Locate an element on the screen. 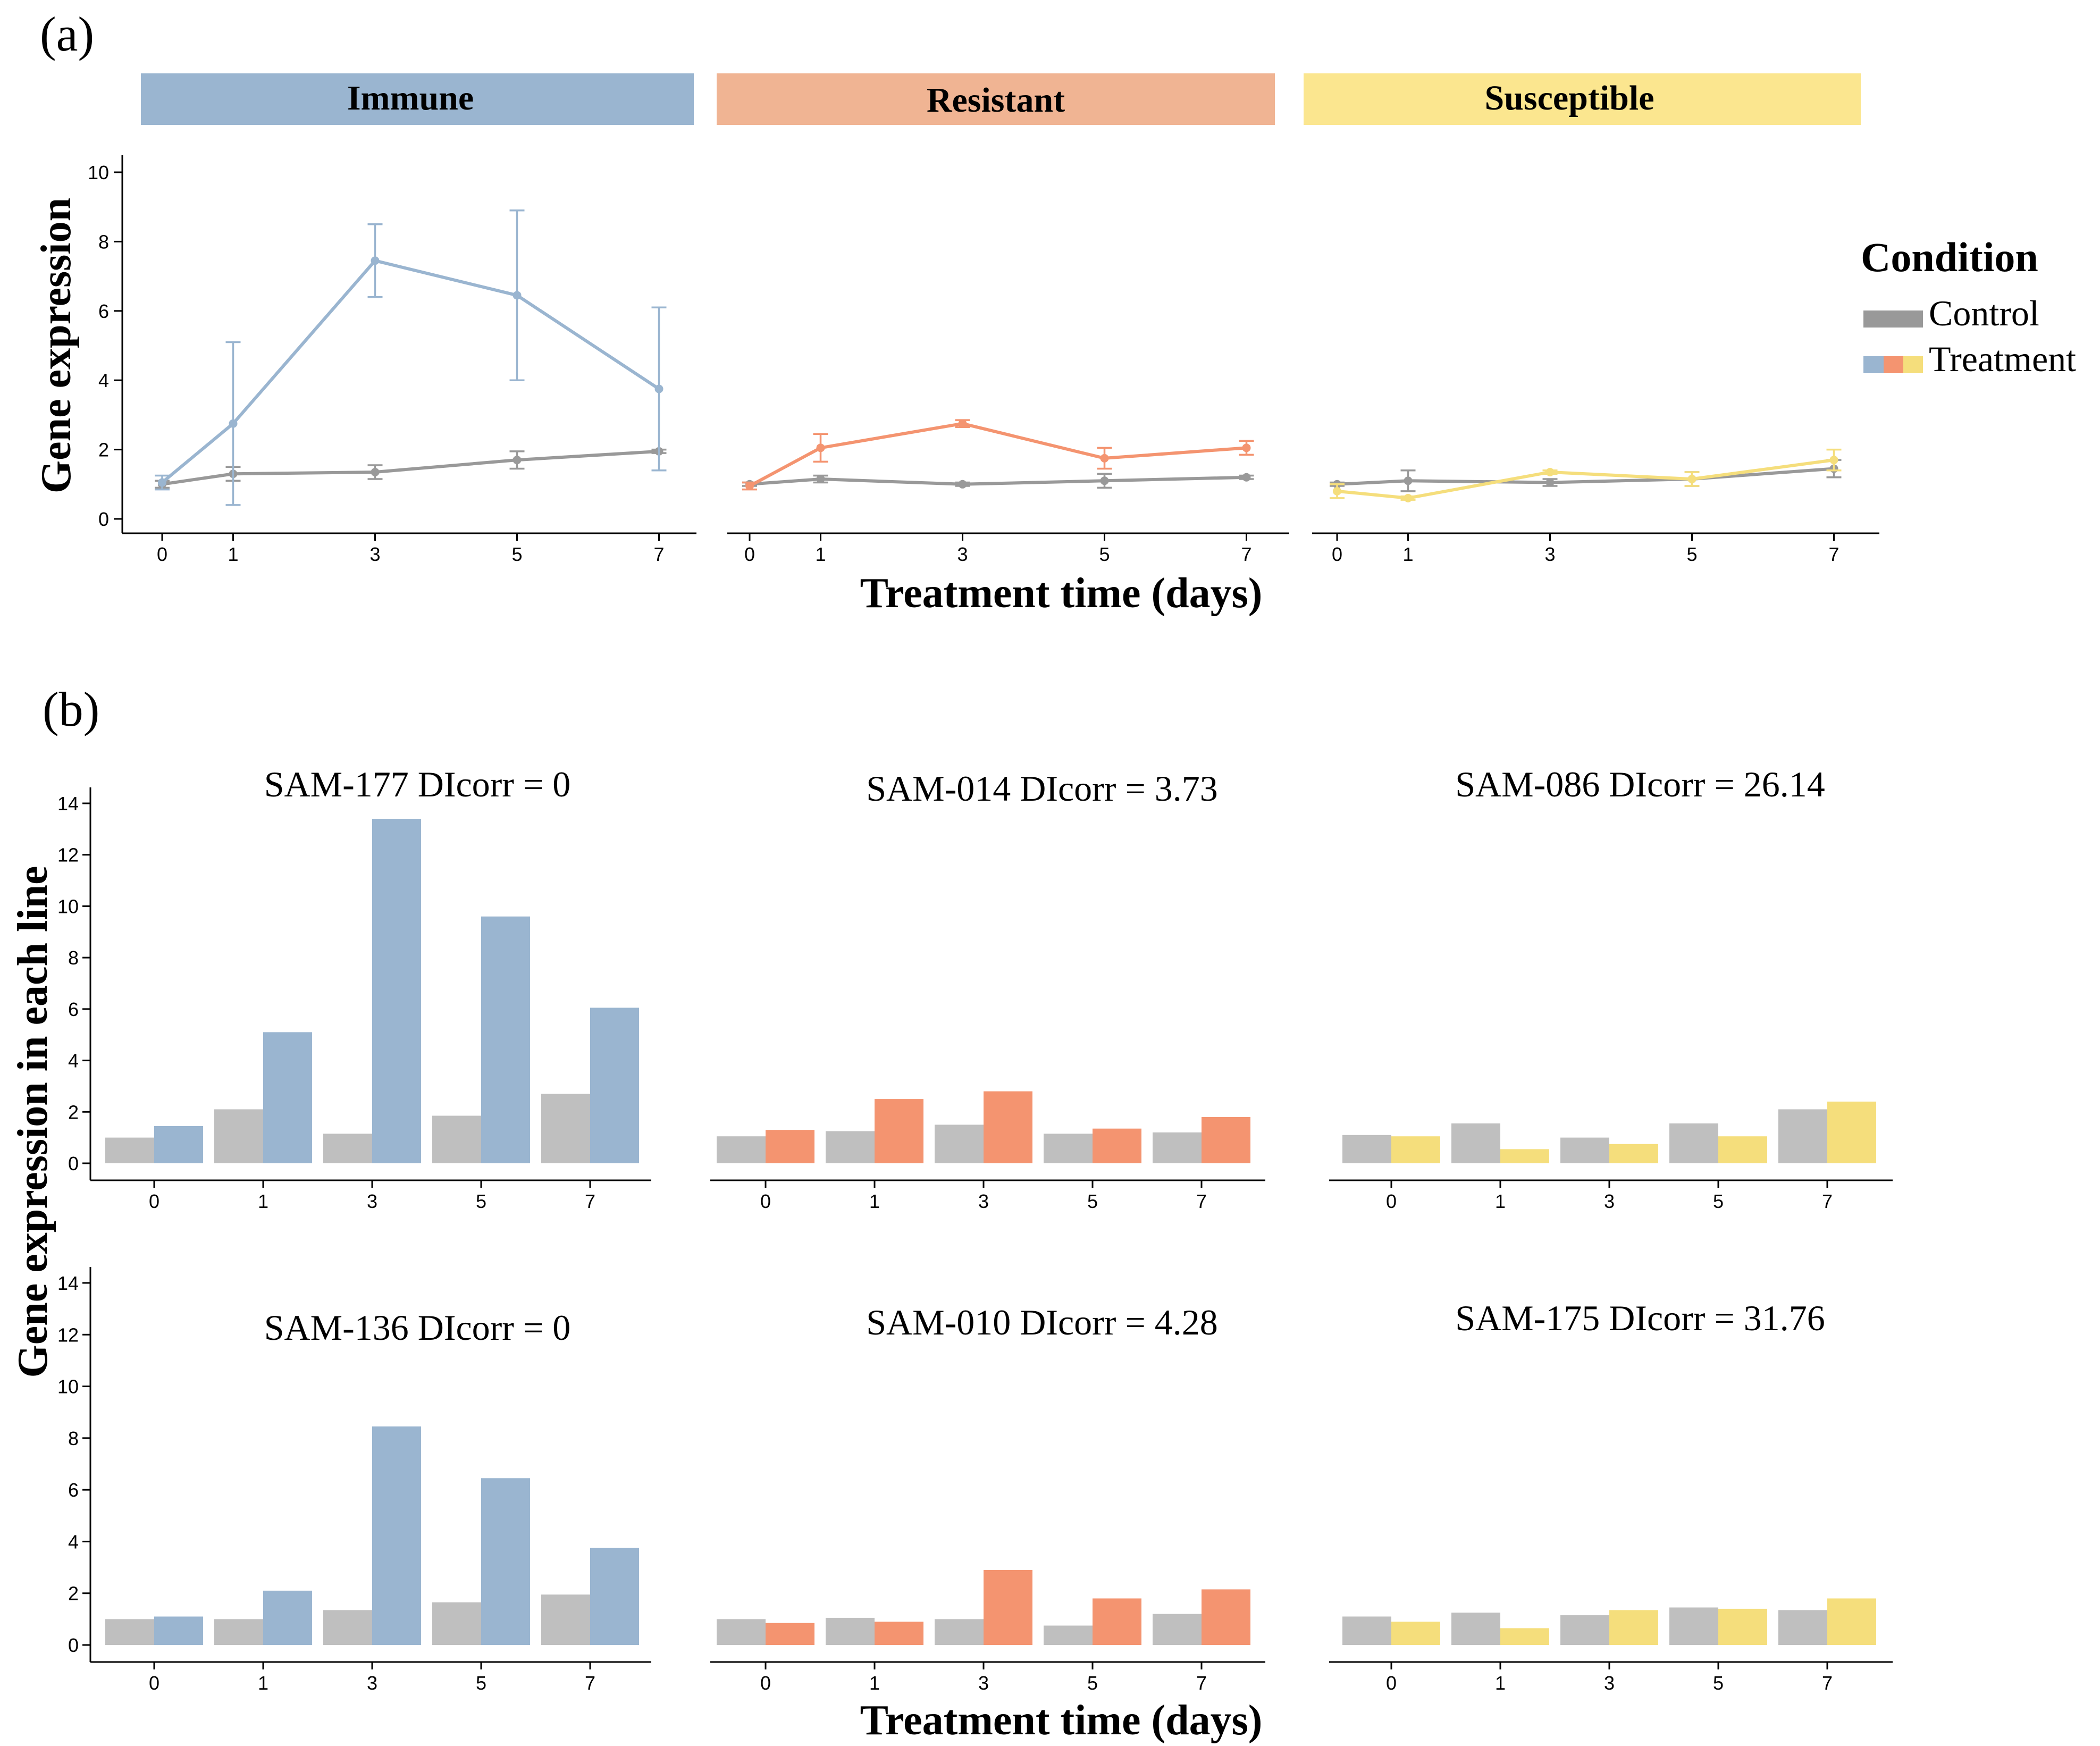 This screenshot has width=2100, height=1746. panel-a-y-tick-label: 4 is located at coordinates (103, 380).